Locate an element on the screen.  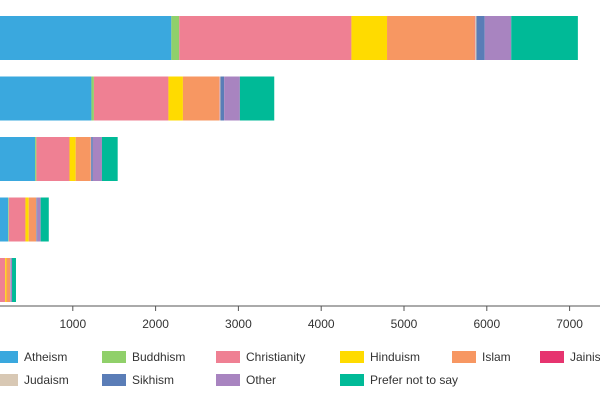
x-tick-label: 5000 is located at coordinates (404, 324).